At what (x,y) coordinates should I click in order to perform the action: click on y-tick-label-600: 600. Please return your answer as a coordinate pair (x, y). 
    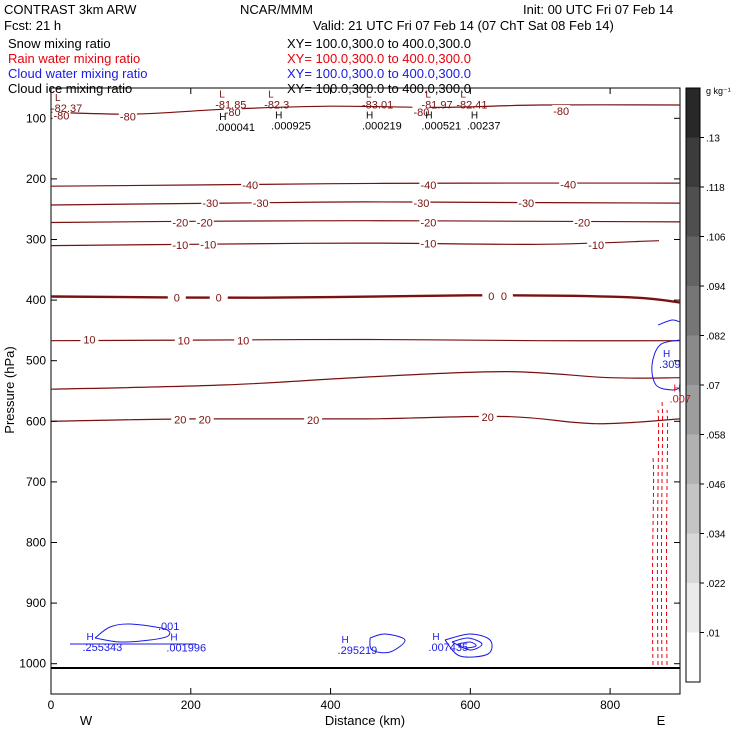
    Looking at the image, I should click on (36, 421).